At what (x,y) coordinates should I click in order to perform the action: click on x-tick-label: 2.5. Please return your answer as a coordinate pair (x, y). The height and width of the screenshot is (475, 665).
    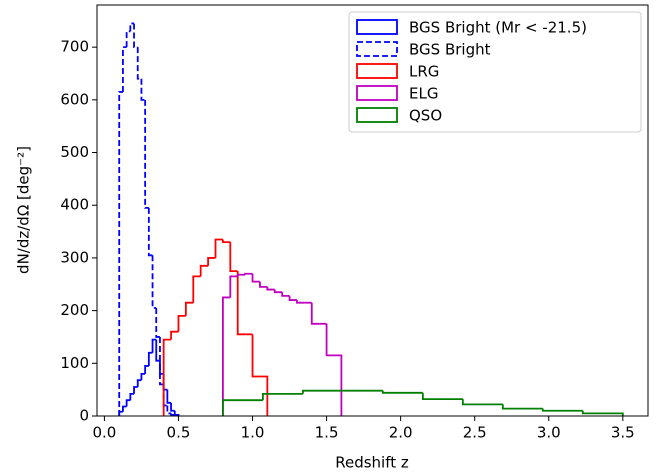
    Looking at the image, I should click on (475, 433).